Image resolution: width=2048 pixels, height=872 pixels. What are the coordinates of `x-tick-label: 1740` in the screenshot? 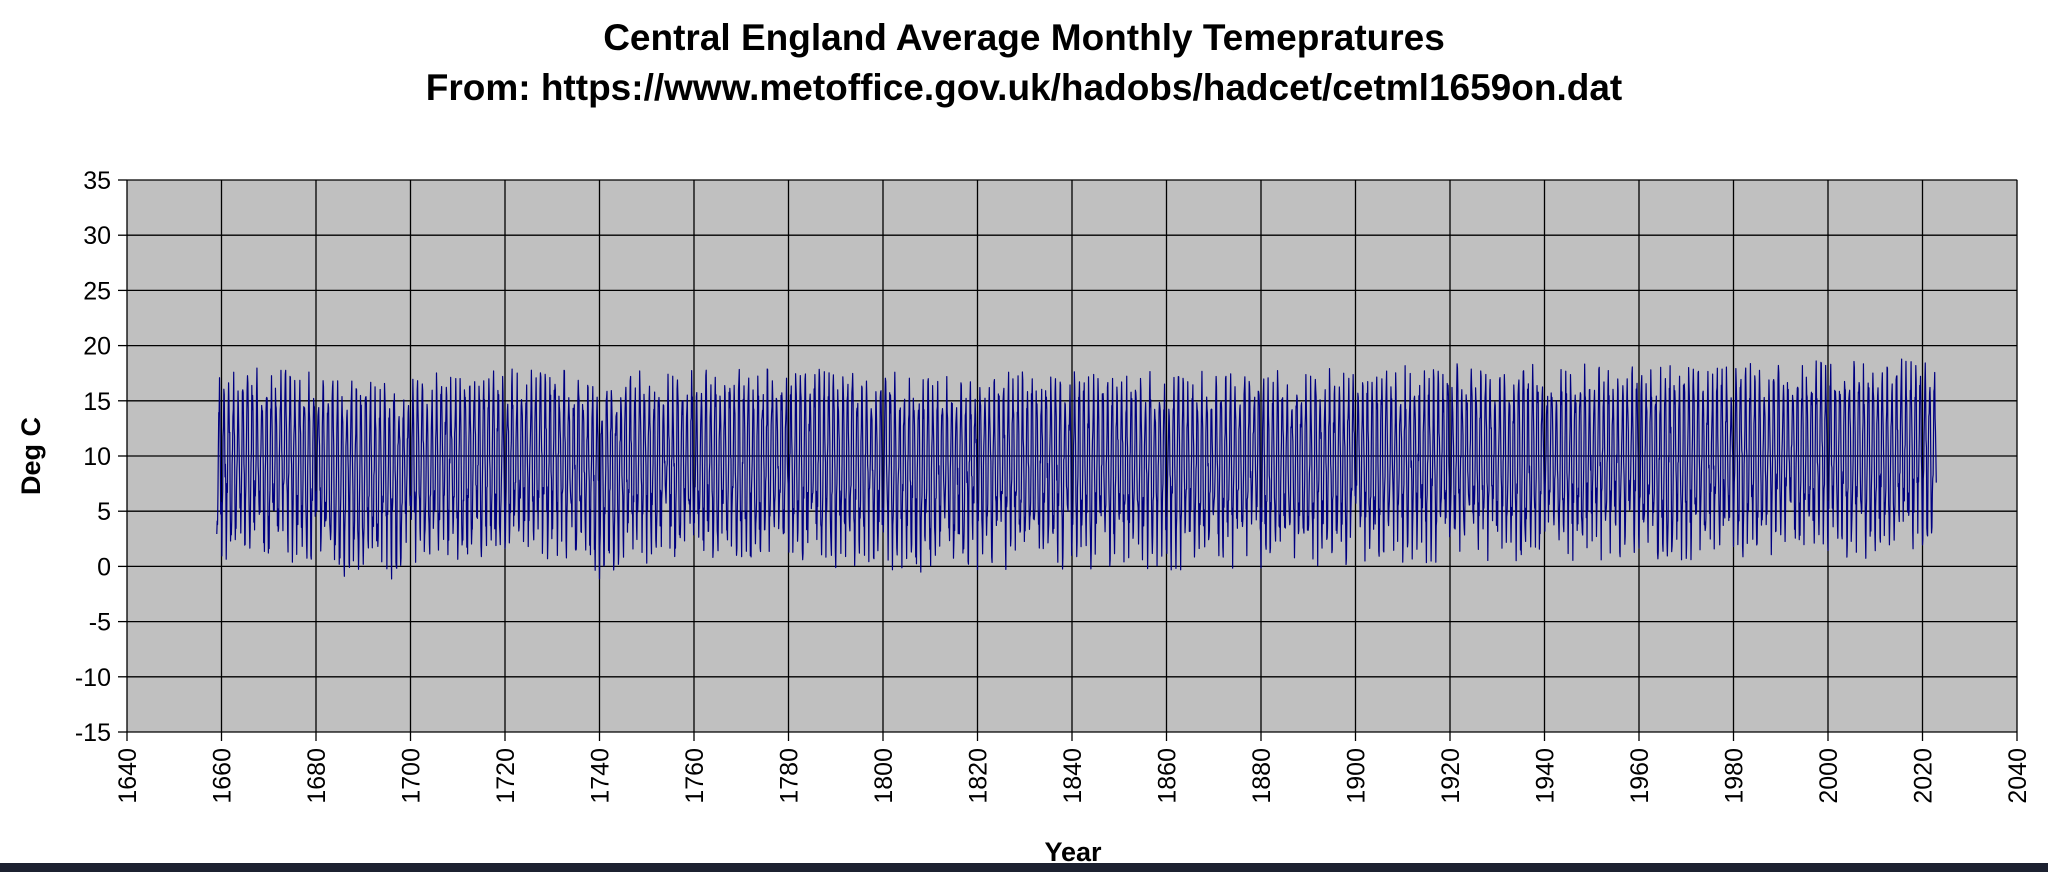 It's located at (601, 776).